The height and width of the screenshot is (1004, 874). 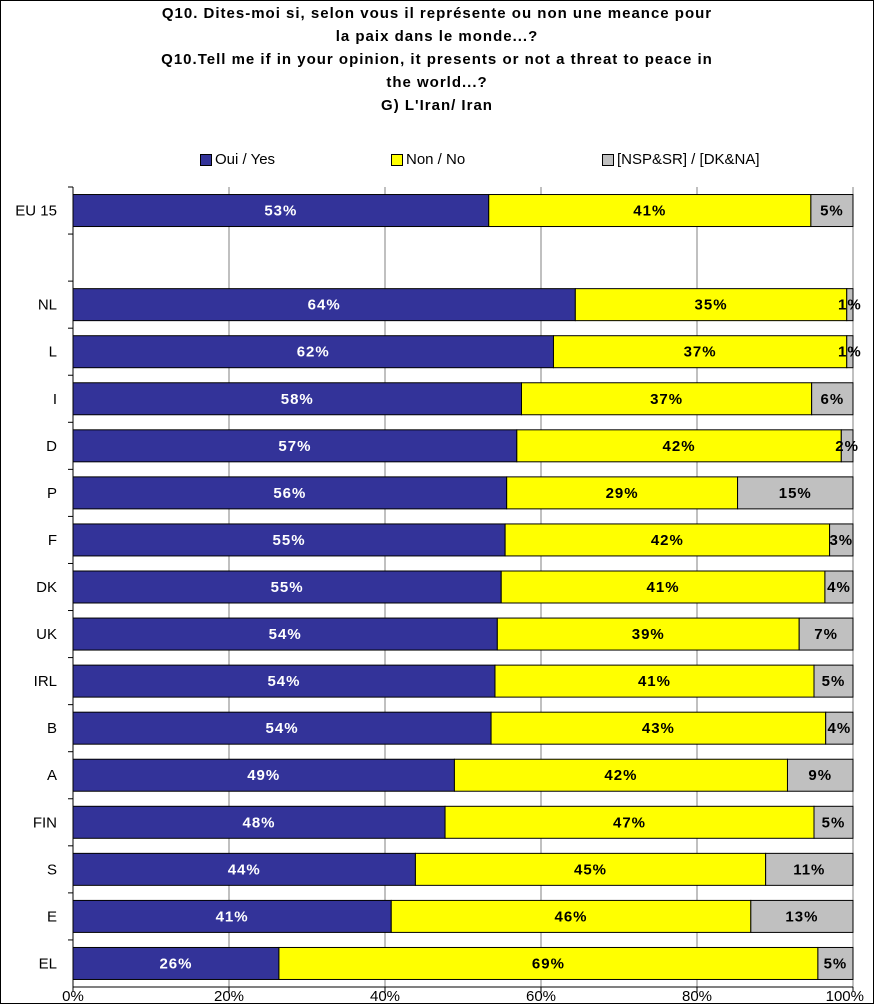 What do you see at coordinates (436, 159) in the screenshot?
I see `legend-label-no: Non / No` at bounding box center [436, 159].